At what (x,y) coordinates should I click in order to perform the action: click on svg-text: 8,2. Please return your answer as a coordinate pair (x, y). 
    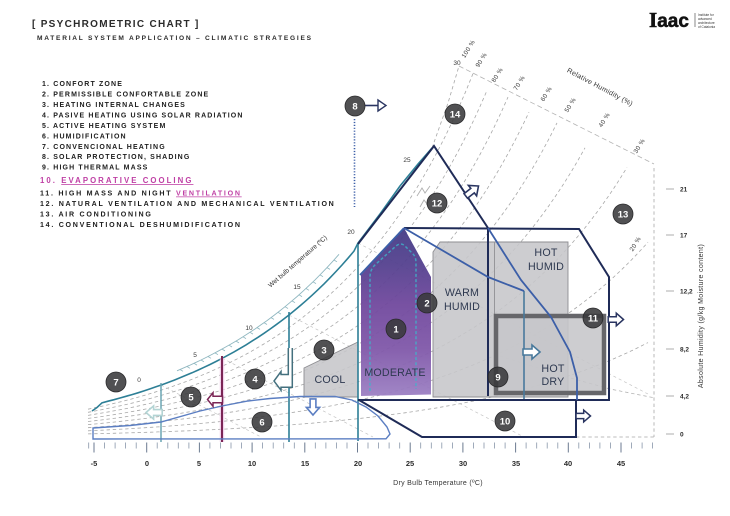
    Looking at the image, I should click on (684, 350).